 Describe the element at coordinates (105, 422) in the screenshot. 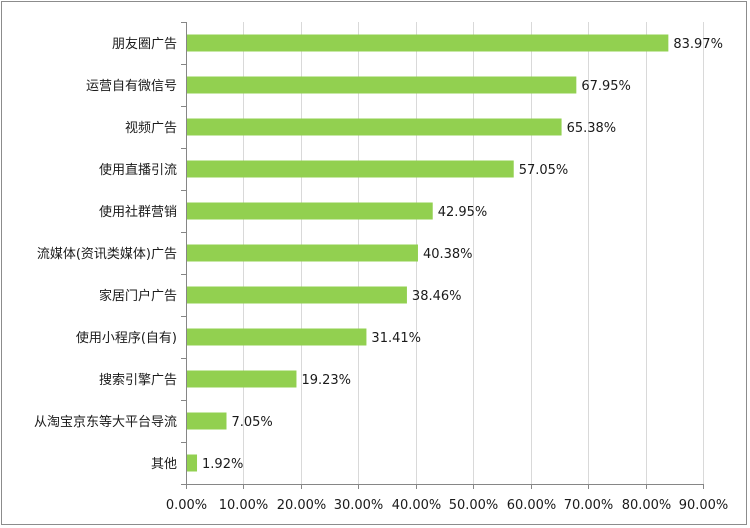

I see `category-label: 从淘宝京东等大平台导流` at that location.